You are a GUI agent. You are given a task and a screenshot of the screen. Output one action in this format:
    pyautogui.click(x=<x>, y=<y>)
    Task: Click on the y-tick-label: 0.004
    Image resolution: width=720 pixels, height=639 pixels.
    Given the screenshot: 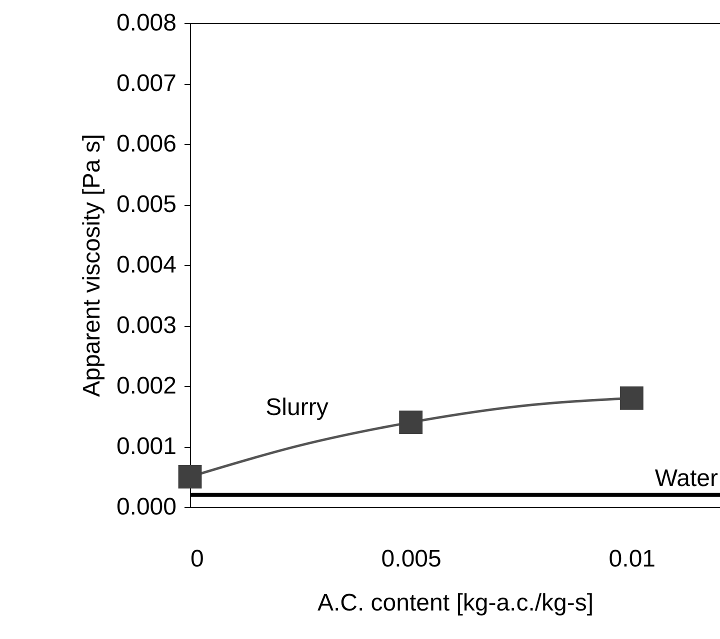 What is the action you would take?
    pyautogui.click(x=146, y=265)
    